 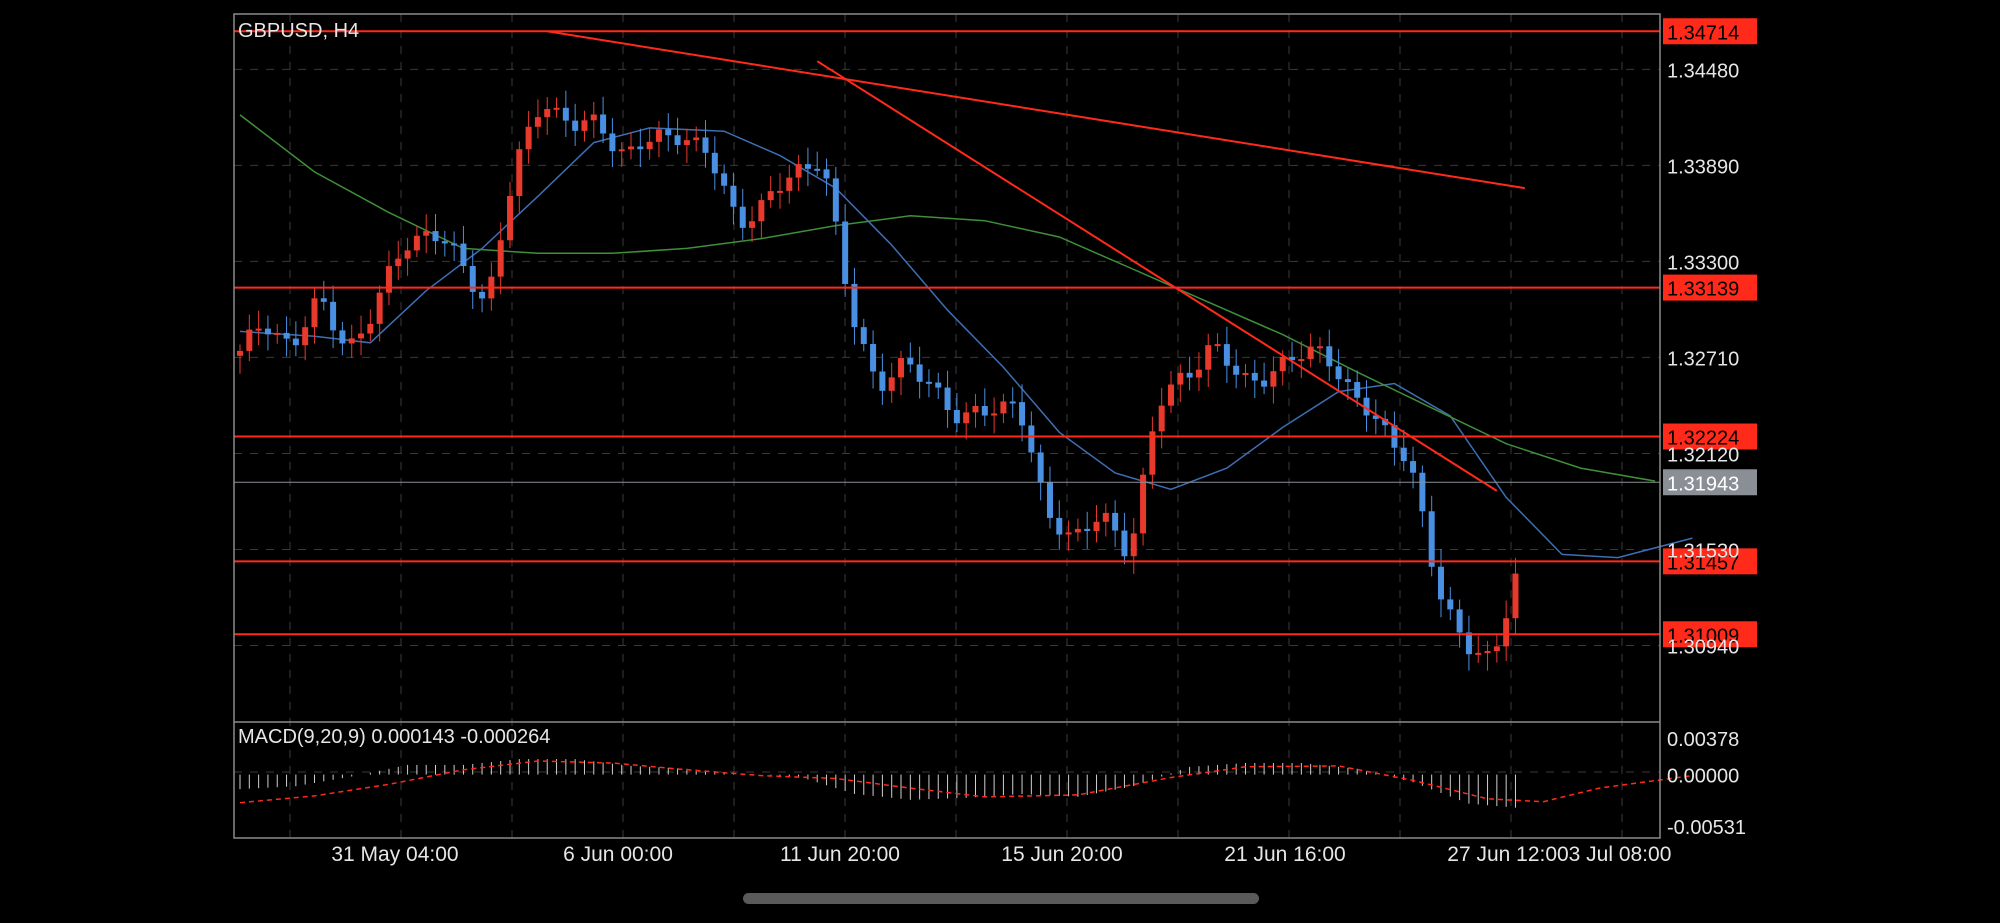 I want to click on price-level-label: 1.32224, so click(x=1703, y=439).